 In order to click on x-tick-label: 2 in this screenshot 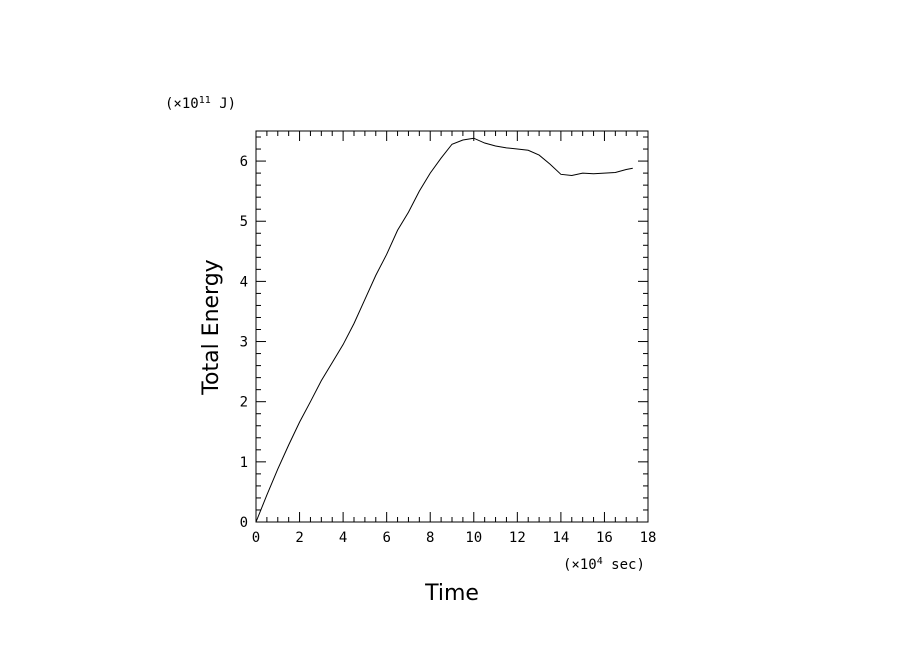, I will do `click(299, 538)`.